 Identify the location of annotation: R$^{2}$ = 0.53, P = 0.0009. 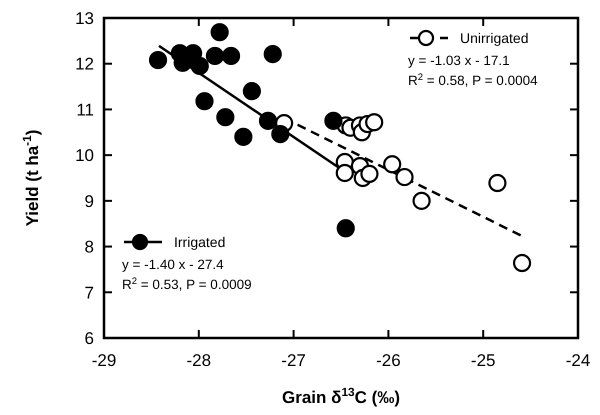
(187, 284).